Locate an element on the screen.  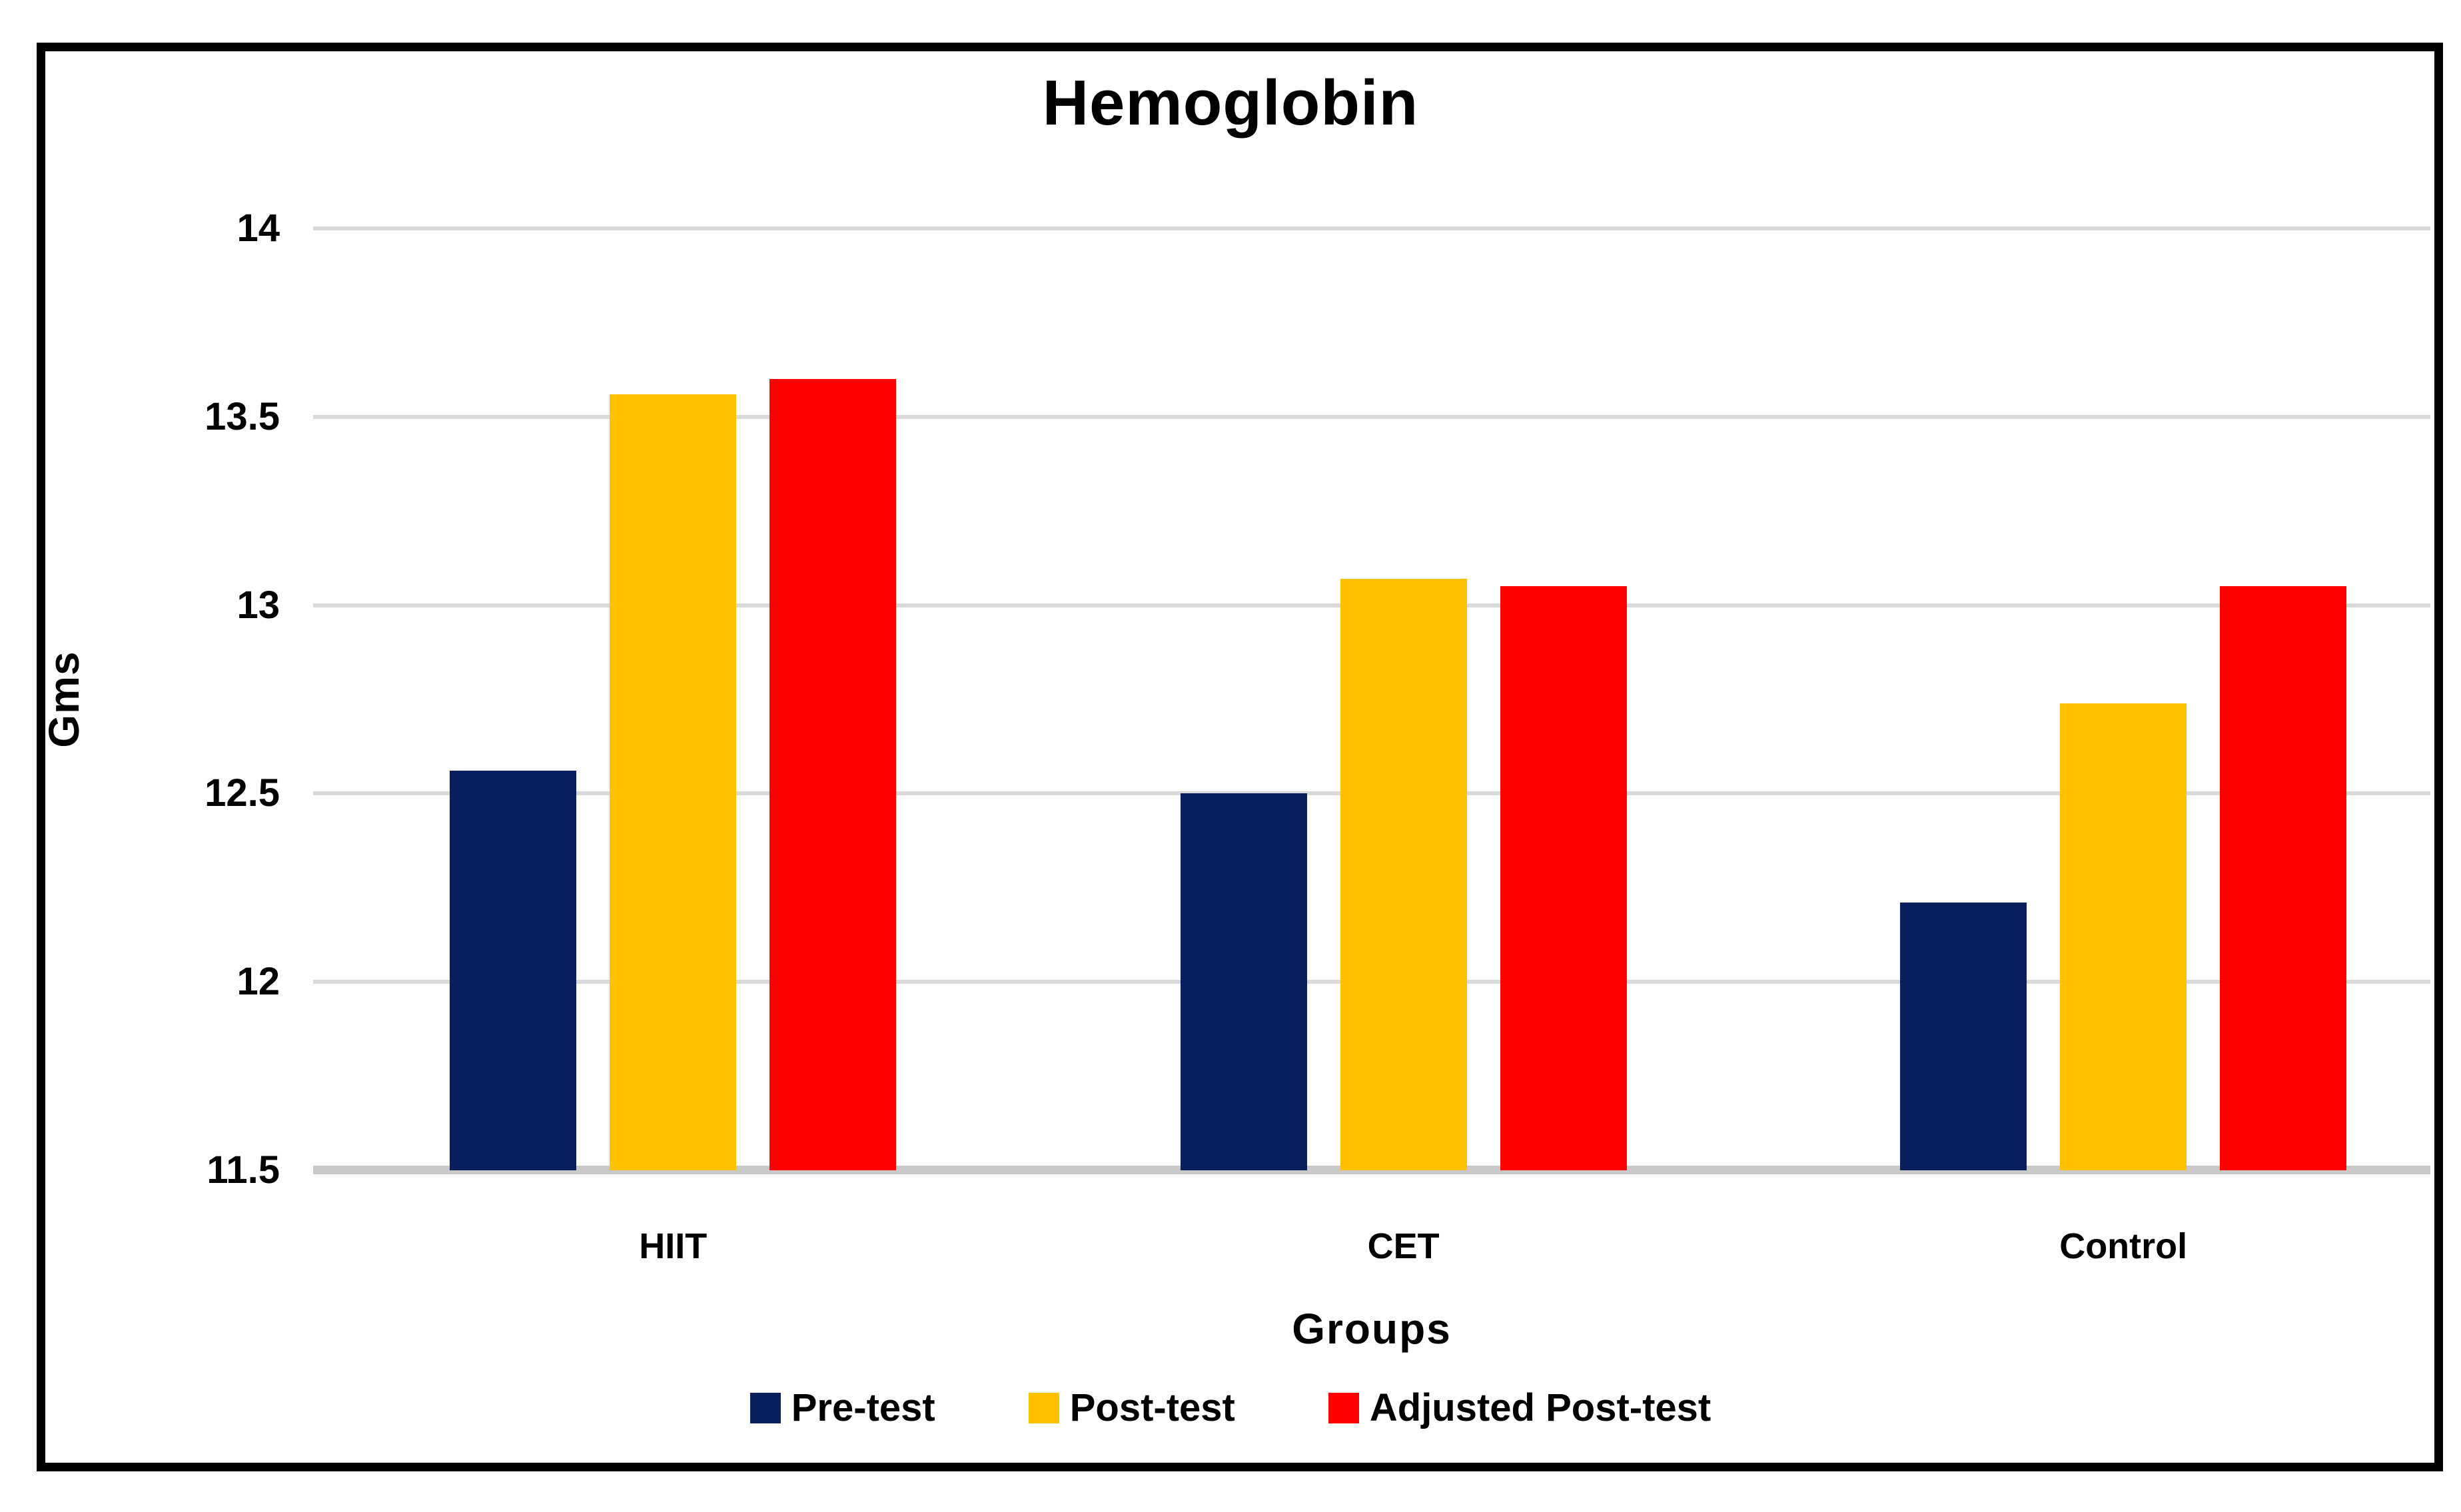
legend-label-pre-test: Pre-test is located at coordinates (863, 1408).